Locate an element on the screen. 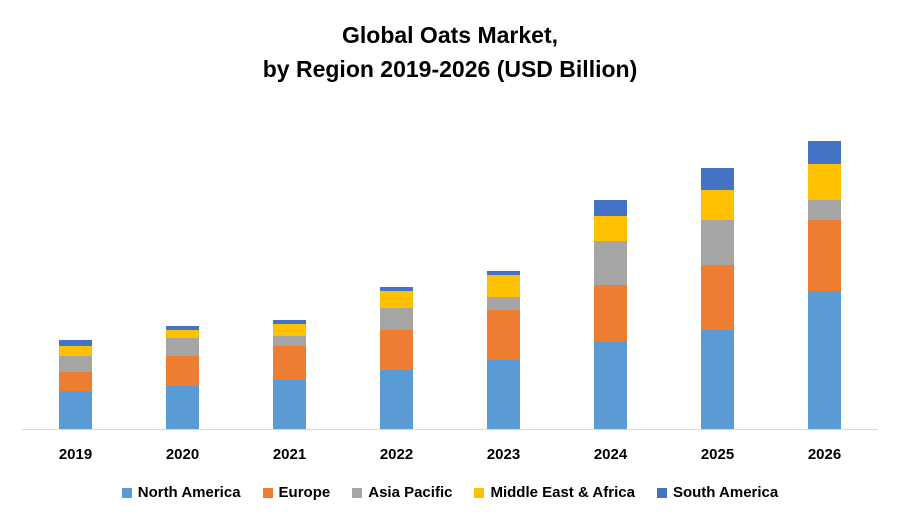 The height and width of the screenshot is (525, 900). bar-segment-middle-east-africa-2023 is located at coordinates (503, 286).